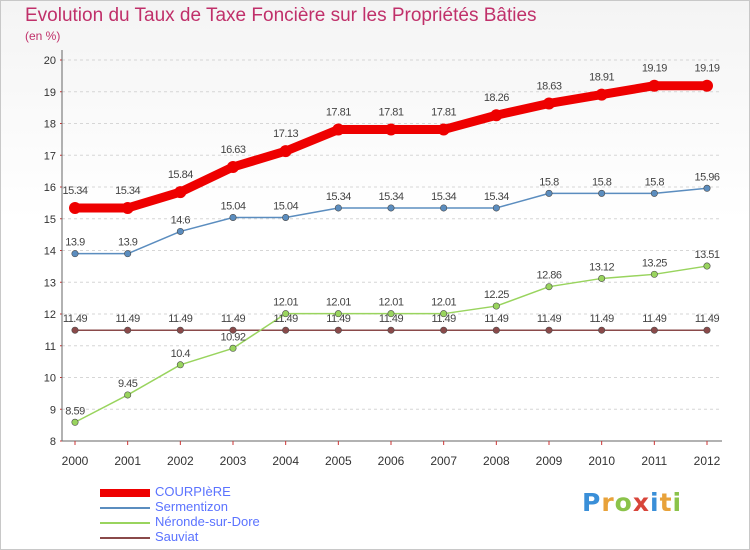 The width and height of the screenshot is (750, 550). I want to click on proxiti-logo-letter: r, so click(608, 502).